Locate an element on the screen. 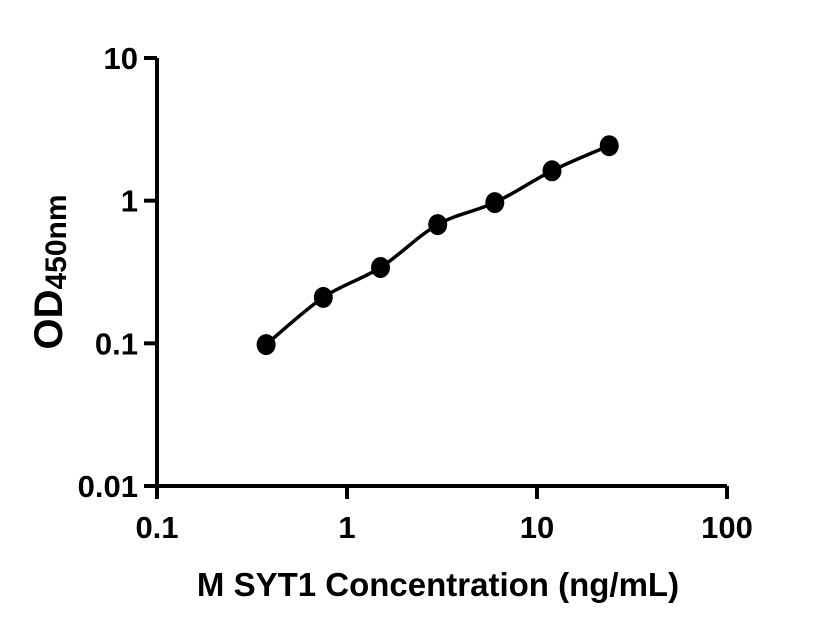 The image size is (816, 640). x-tick-label: 0.1 is located at coordinates (156, 527).